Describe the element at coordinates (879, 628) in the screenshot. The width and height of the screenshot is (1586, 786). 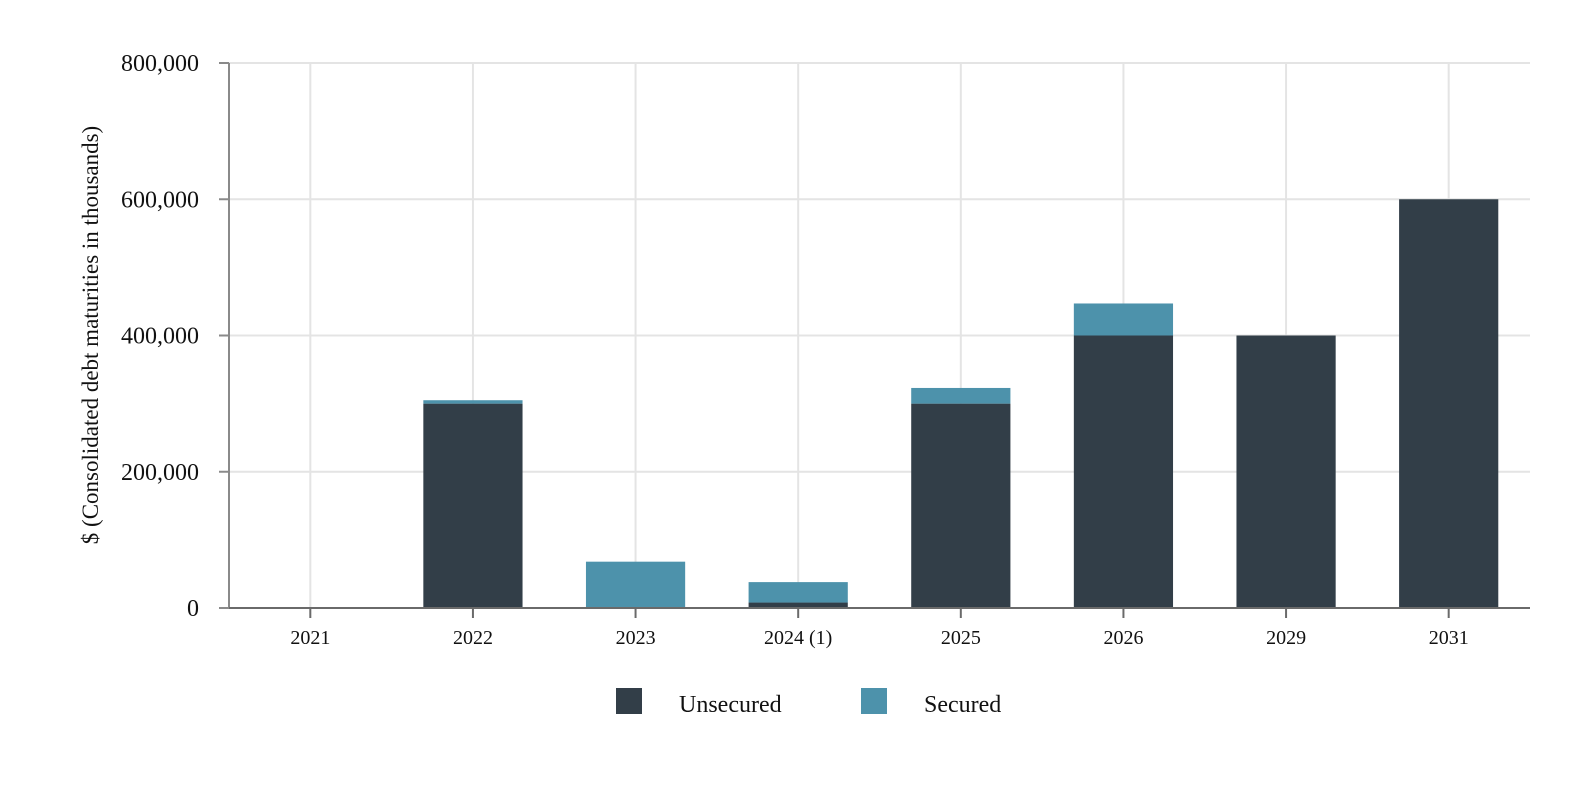
I see `x-tick-labels: 2021 2022 2023 2024 (1) 2025 2026 2029 2031` at that location.